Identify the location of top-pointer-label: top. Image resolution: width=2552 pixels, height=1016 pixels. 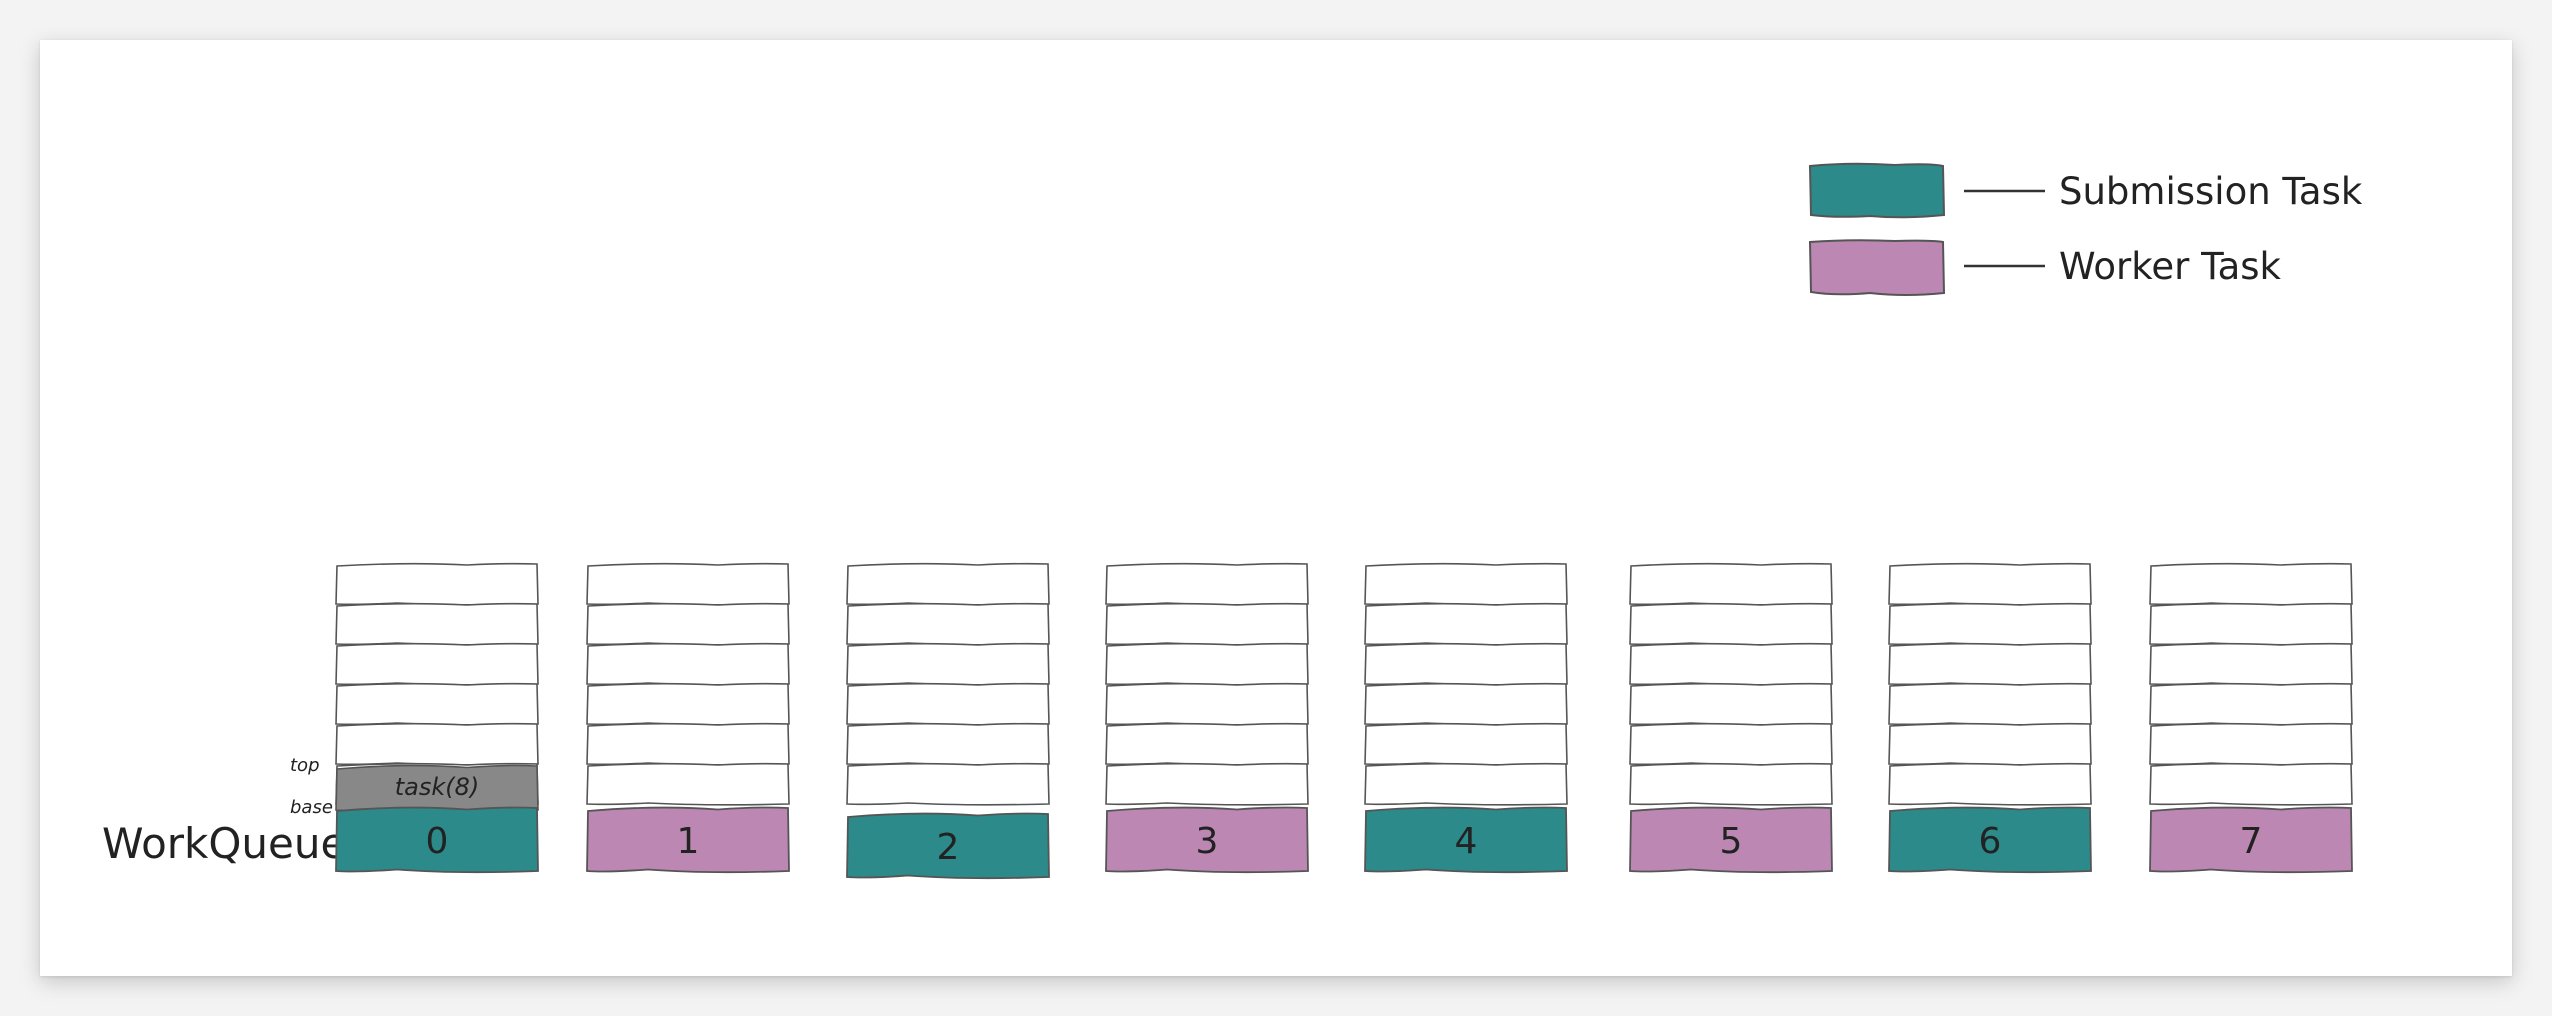
(305, 765).